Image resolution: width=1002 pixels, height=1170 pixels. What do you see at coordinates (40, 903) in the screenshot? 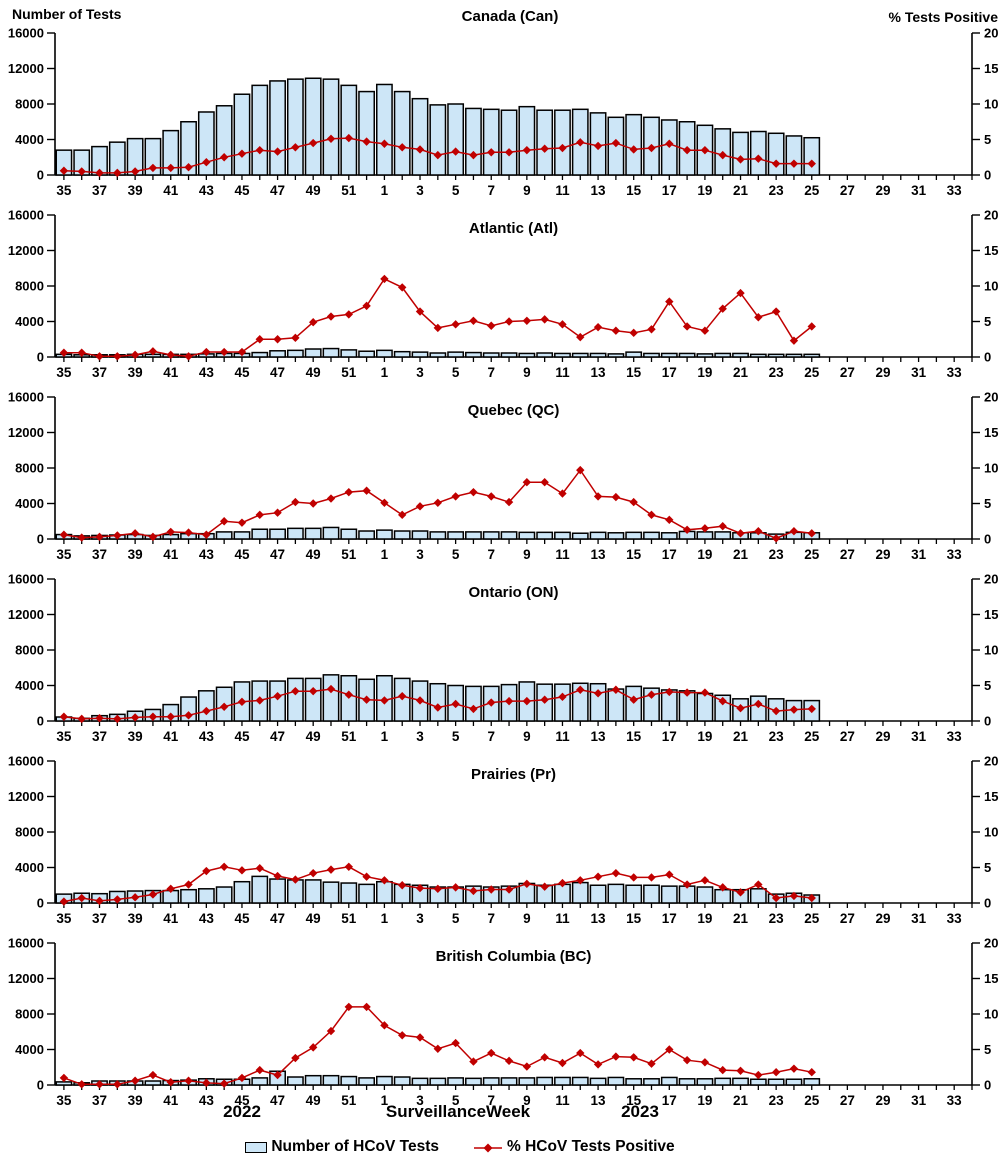
I see `y-left-tick-label: 0` at bounding box center [40, 903].